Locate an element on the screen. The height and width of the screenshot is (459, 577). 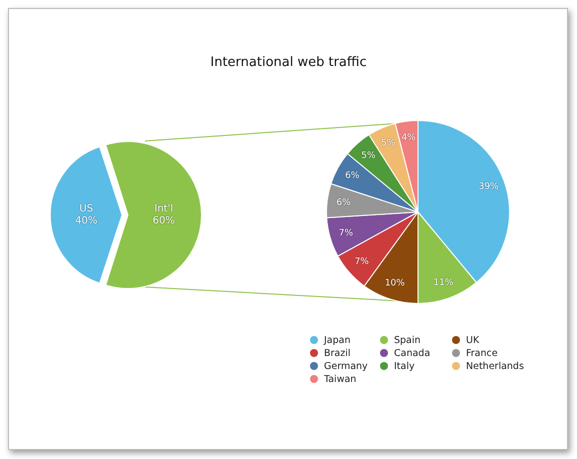
data-label: 39% is located at coordinates (489, 187).